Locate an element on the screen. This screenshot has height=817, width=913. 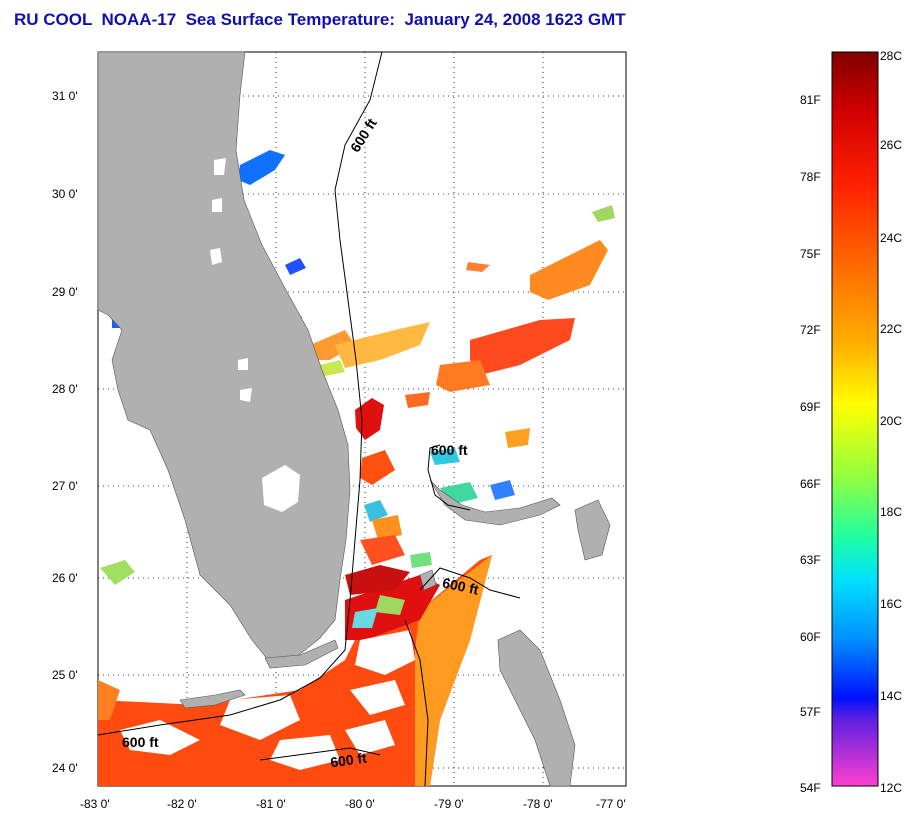
colorbar-fahrenheit-label: 78F is located at coordinates (810, 177).